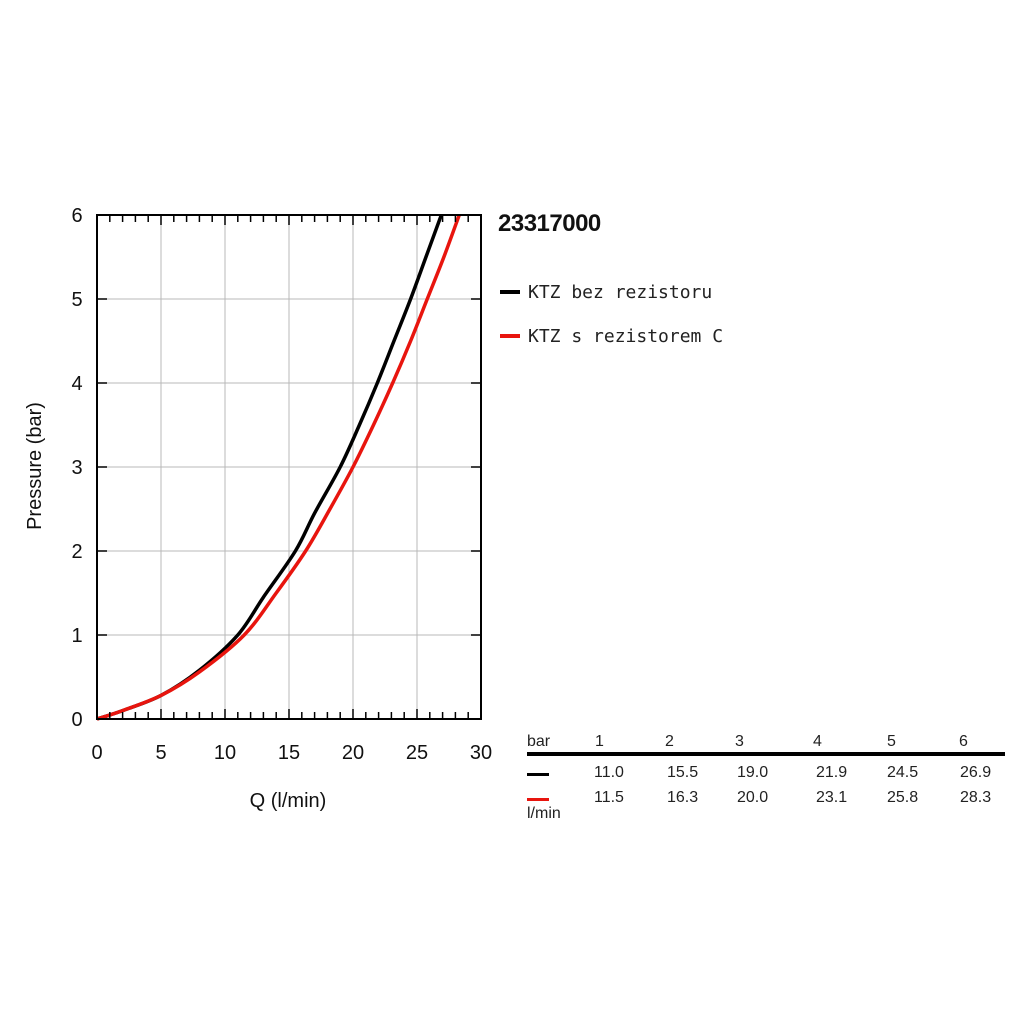 This screenshot has width=1024, height=1024. Describe the element at coordinates (903, 797) in the screenshot. I see `table-cell: 25.8` at that location.